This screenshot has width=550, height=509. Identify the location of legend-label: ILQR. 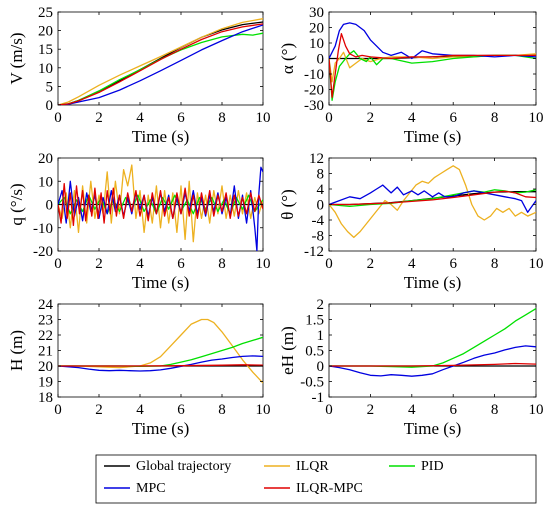
(312, 466).